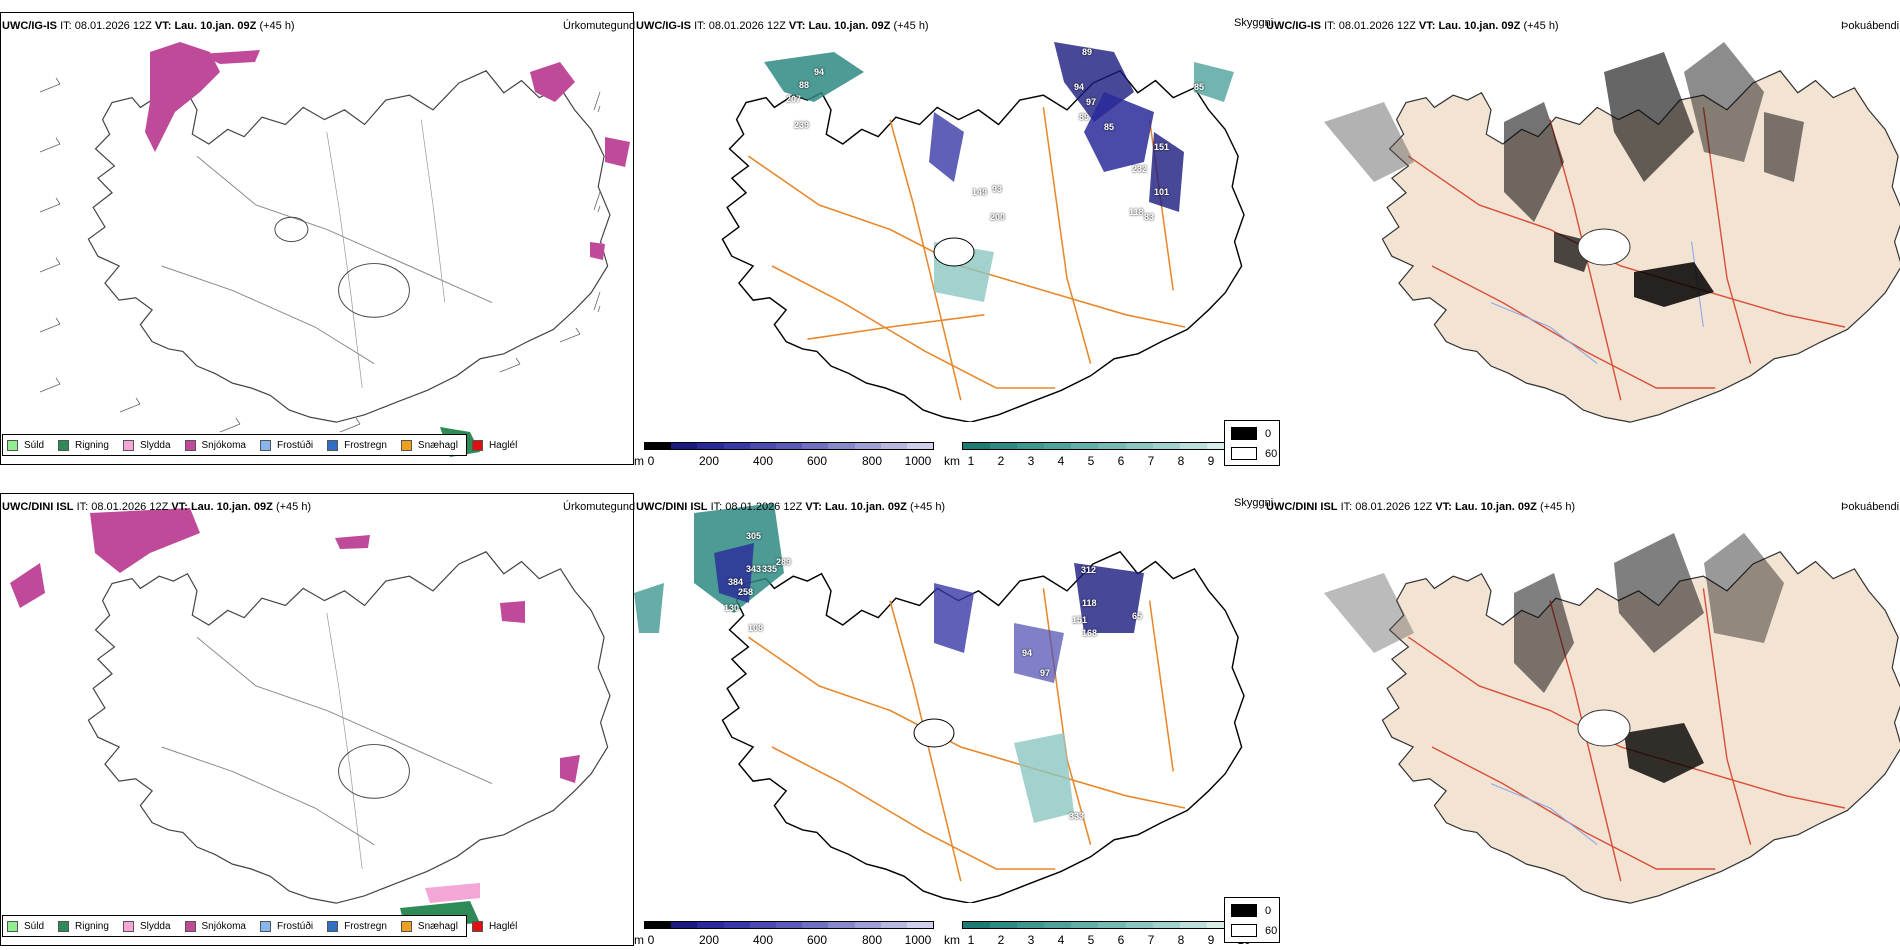  Describe the element at coordinates (34, 445) in the screenshot. I see `legend-label: Súld` at that location.